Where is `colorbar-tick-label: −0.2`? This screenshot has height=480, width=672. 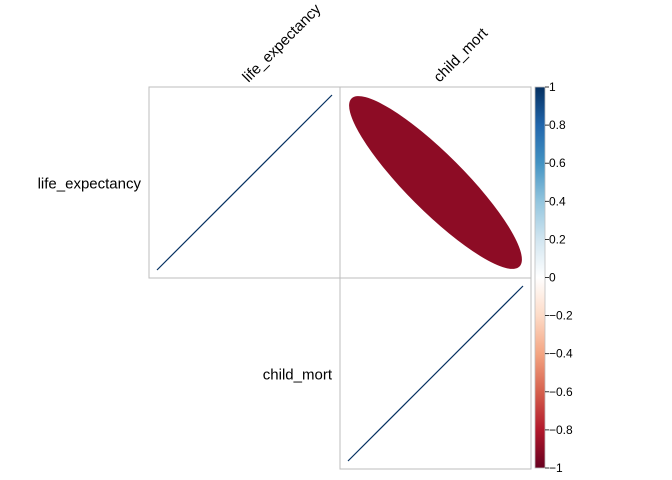
colorbar-tick-label: −0.2 is located at coordinates (561, 316).